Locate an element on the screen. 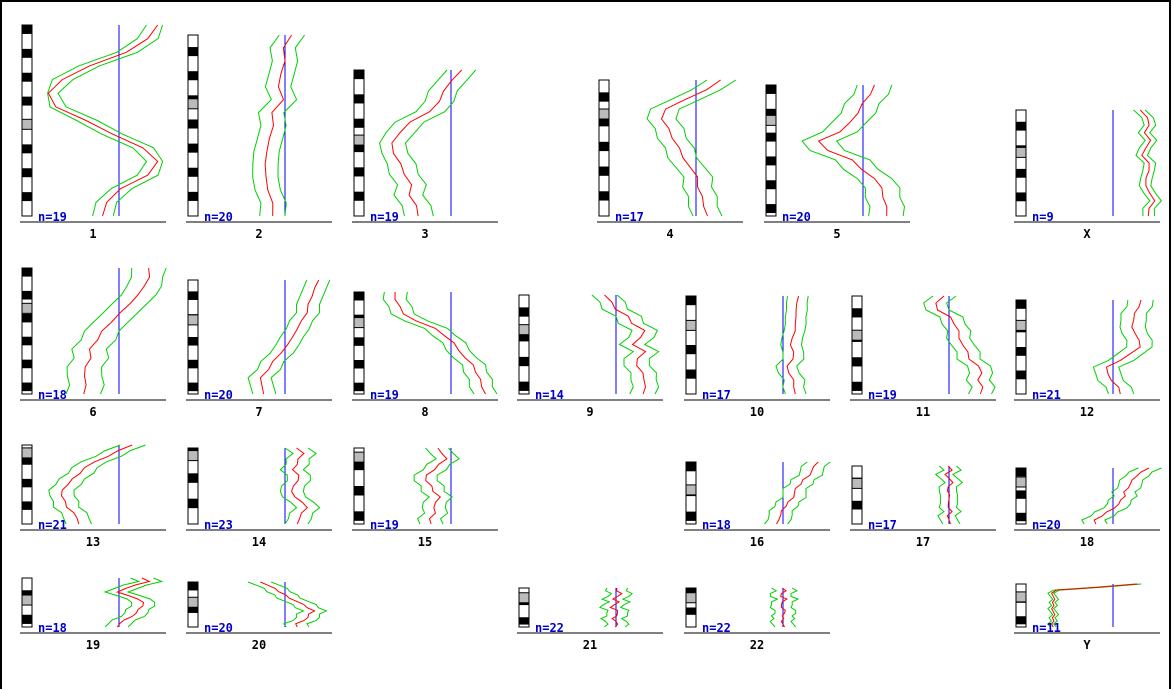  chromosome-panel-7: n=20 7 is located at coordinates (259, 349).